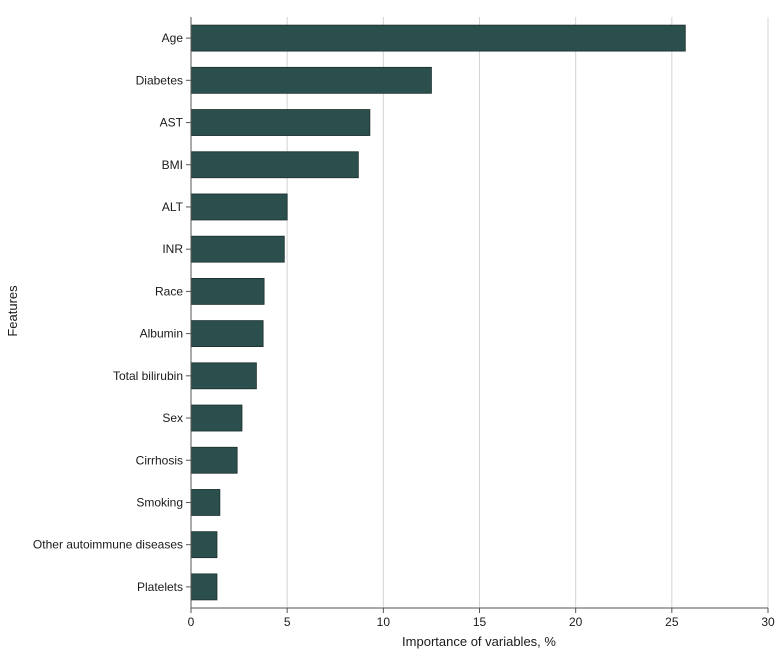 This screenshot has width=780, height=661. Describe the element at coordinates (237, 249) in the screenshot. I see `bar-inr` at that location.